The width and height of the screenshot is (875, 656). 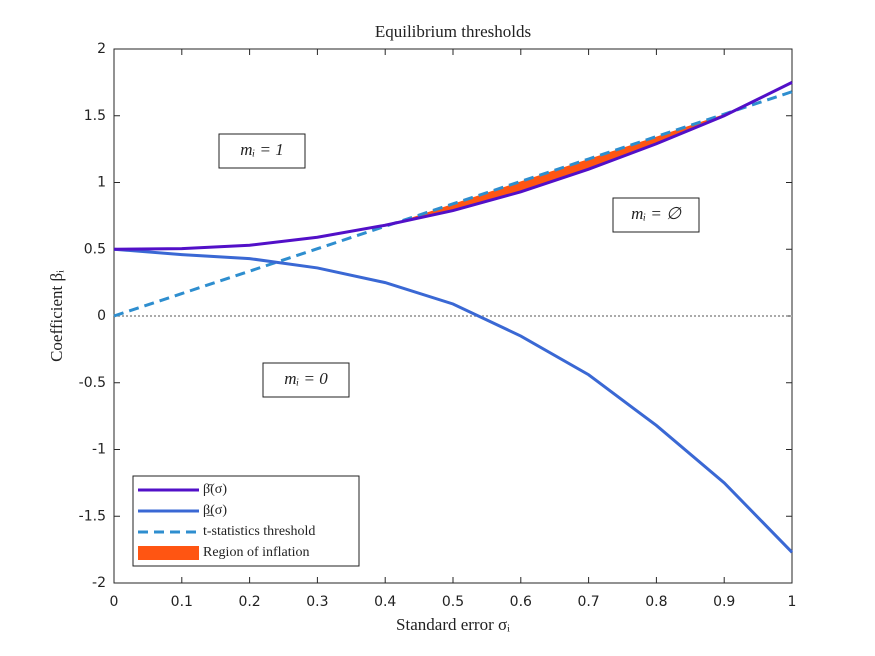 What do you see at coordinates (114, 602) in the screenshot?
I see `x-tick-label: 0` at bounding box center [114, 602].